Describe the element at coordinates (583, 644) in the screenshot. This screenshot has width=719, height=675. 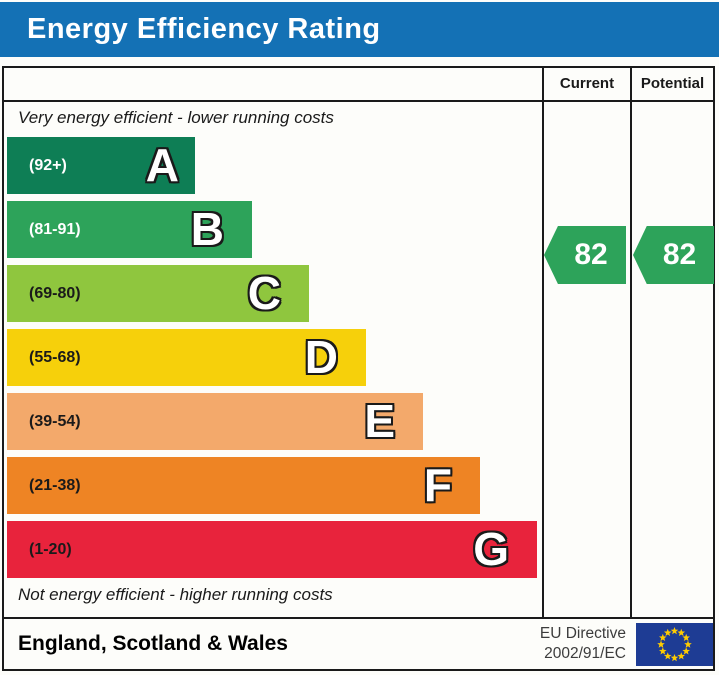
I see `eu-directive-label: EU Directive 2002/91/EC` at that location.